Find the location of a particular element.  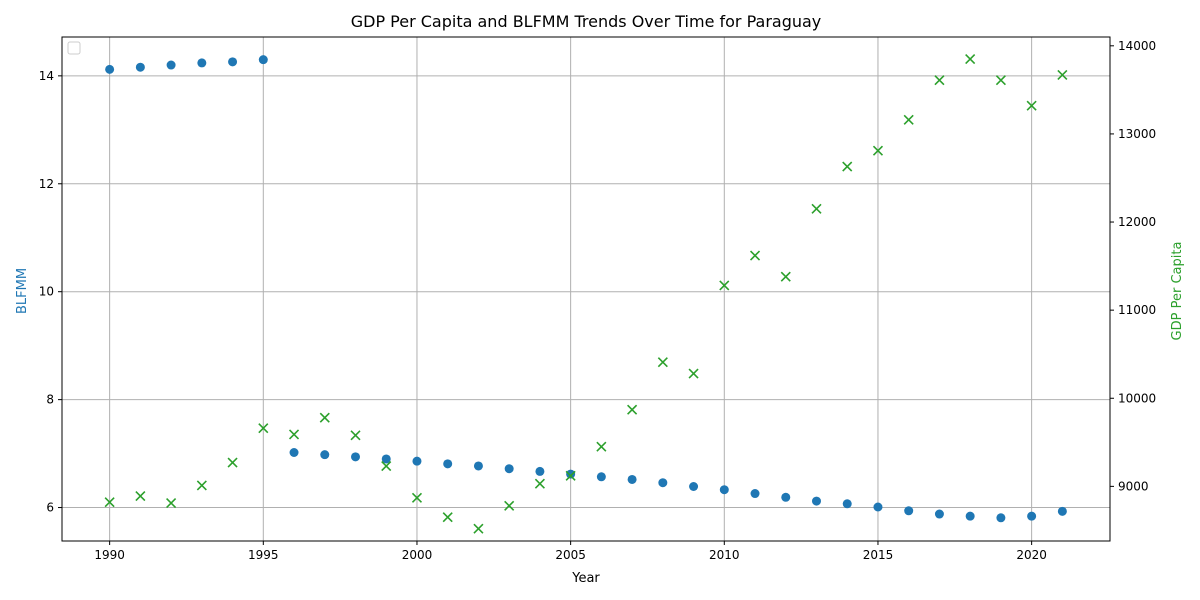

left-y-axis-ticks: 6 8 10 12 14 is located at coordinates (50, 292).